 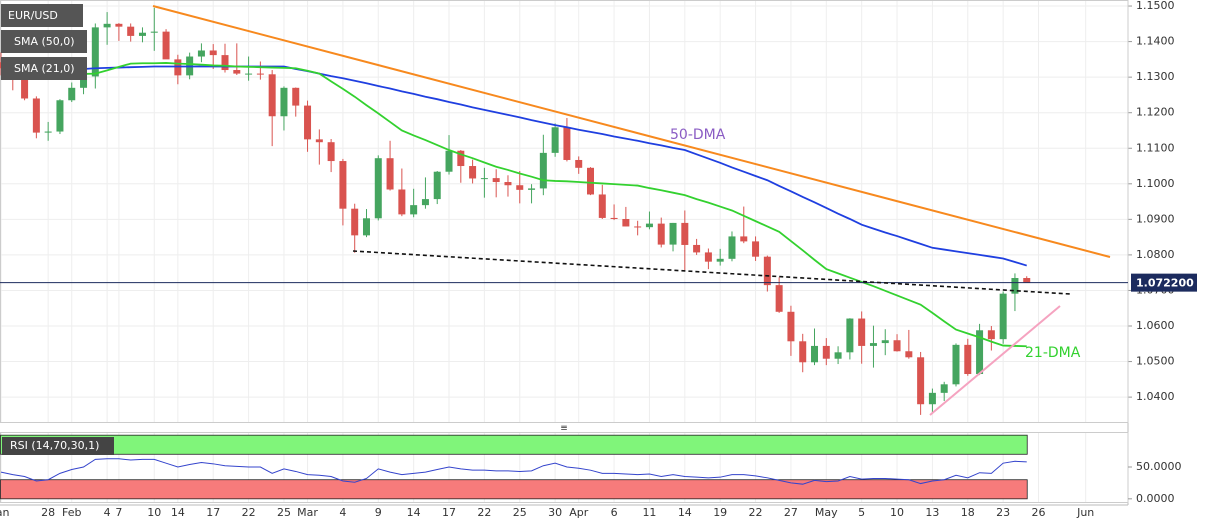 What do you see at coordinates (1085, 512) in the screenshot?
I see `x-tick-label: Jun` at bounding box center [1085, 512].